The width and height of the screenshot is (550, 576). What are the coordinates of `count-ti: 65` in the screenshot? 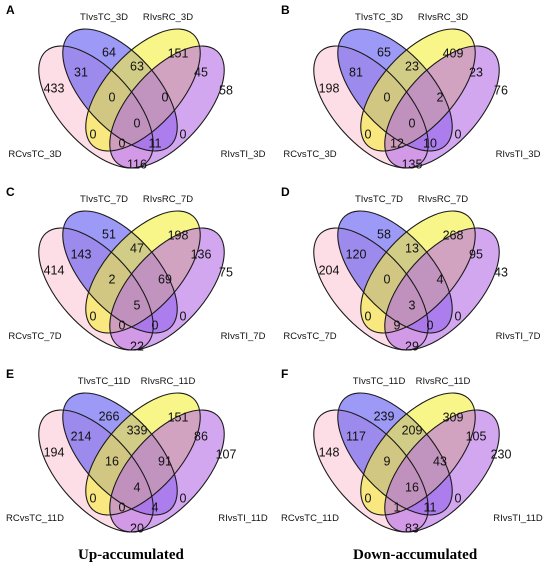 It's located at (384, 52).